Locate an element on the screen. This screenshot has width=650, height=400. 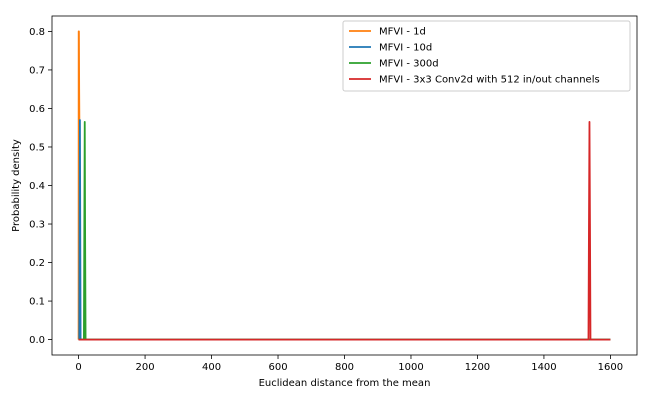
x-axis-label: Euclidean distance from the mean is located at coordinates (345, 383).